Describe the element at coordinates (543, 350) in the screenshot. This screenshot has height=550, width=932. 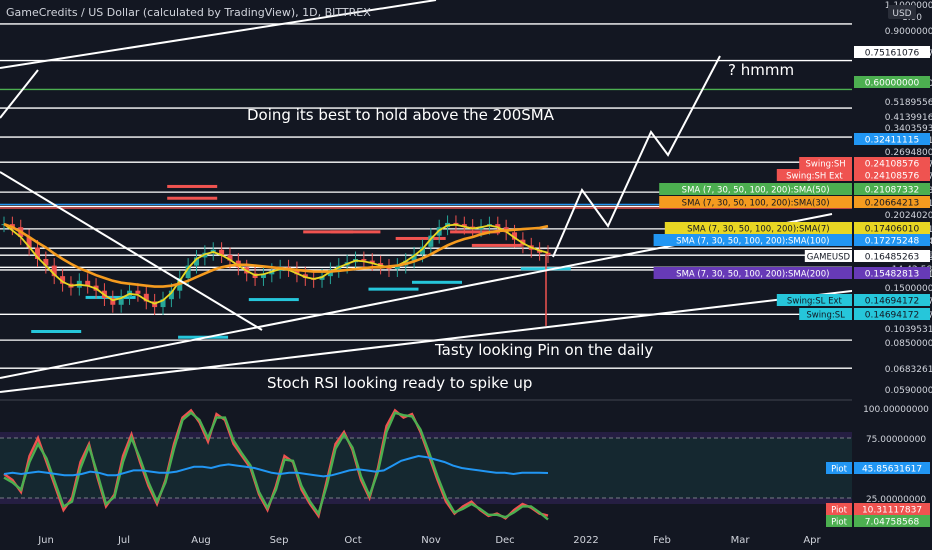
I see `annotation-pin: Tasty looking Pin on the daily` at that location.